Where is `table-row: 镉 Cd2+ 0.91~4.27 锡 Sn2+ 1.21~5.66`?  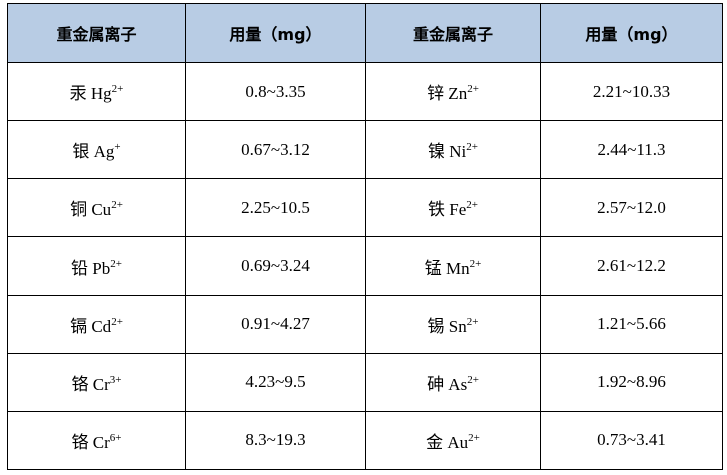
table-row: 镉 Cd2+ 0.91~4.27 锡 Sn2+ 1.21~5.66 is located at coordinates (365, 324).